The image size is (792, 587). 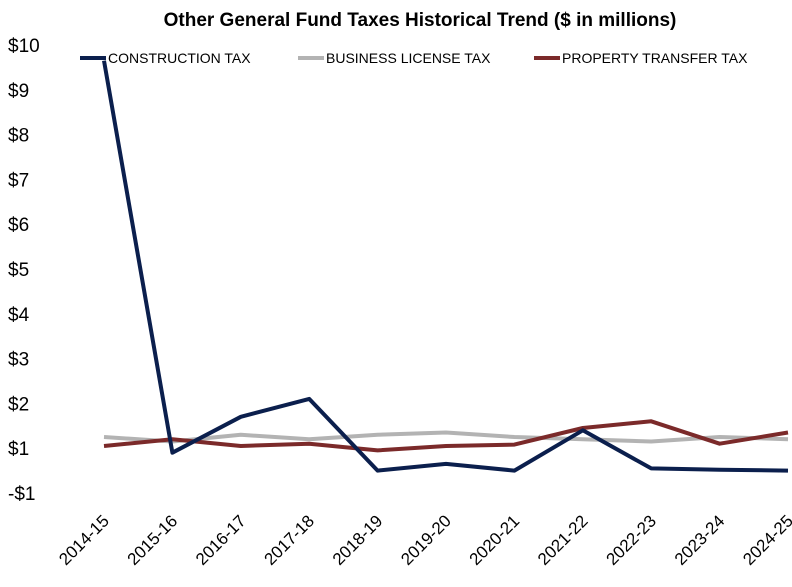 What do you see at coordinates (153, 540) in the screenshot?
I see `x-tick-label: 2015-16` at bounding box center [153, 540].